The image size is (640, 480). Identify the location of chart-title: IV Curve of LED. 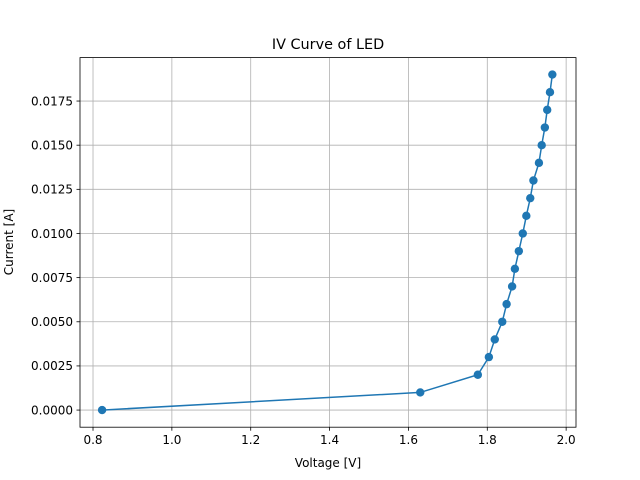
(328, 45).